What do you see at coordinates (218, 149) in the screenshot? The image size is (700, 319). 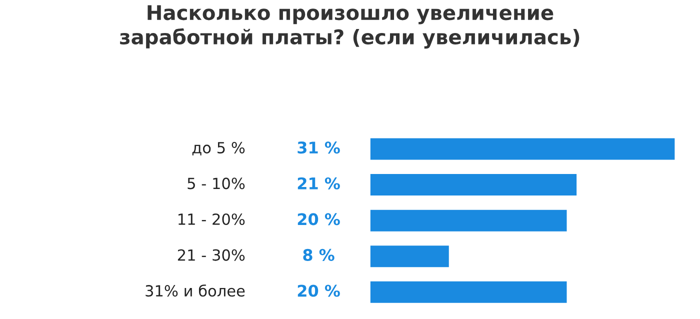 I see `y-tick-label: до 5 %` at bounding box center [218, 149].